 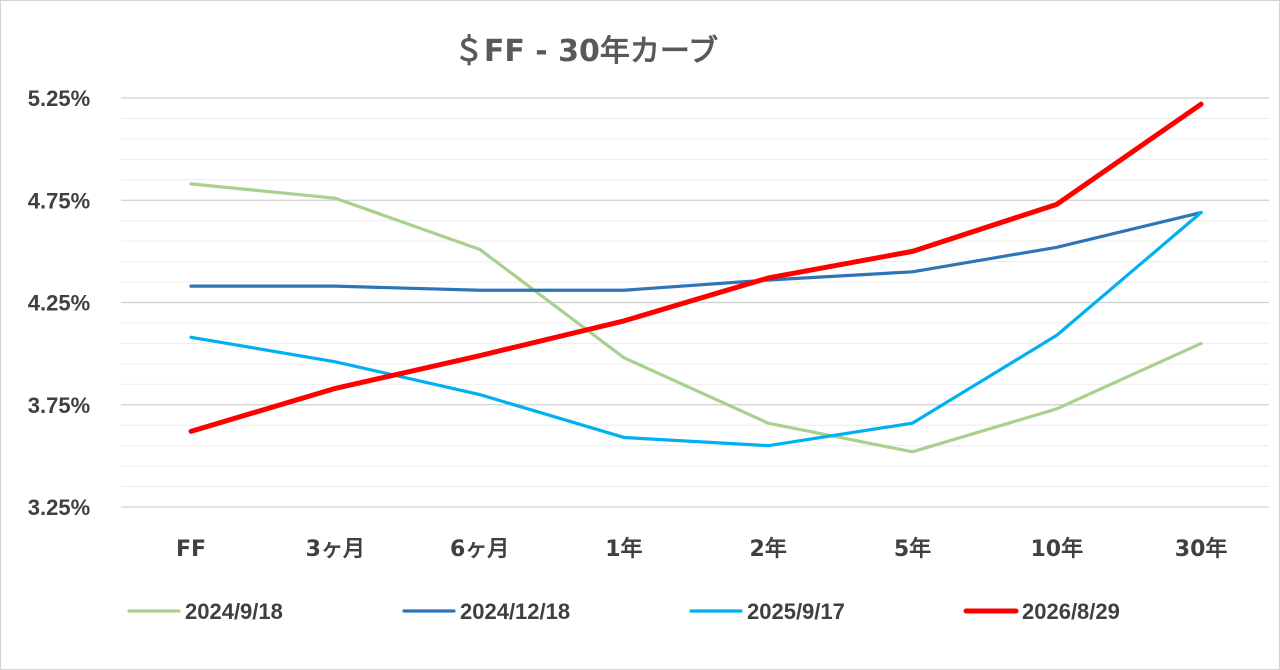 I want to click on y-tick-label: 4.75%, so click(x=59, y=200).